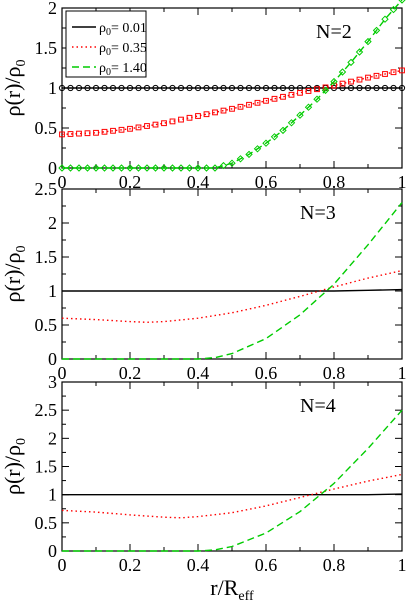  Describe the element at coordinates (334, 32) in the screenshot. I see `panel-label: N=2` at that location.